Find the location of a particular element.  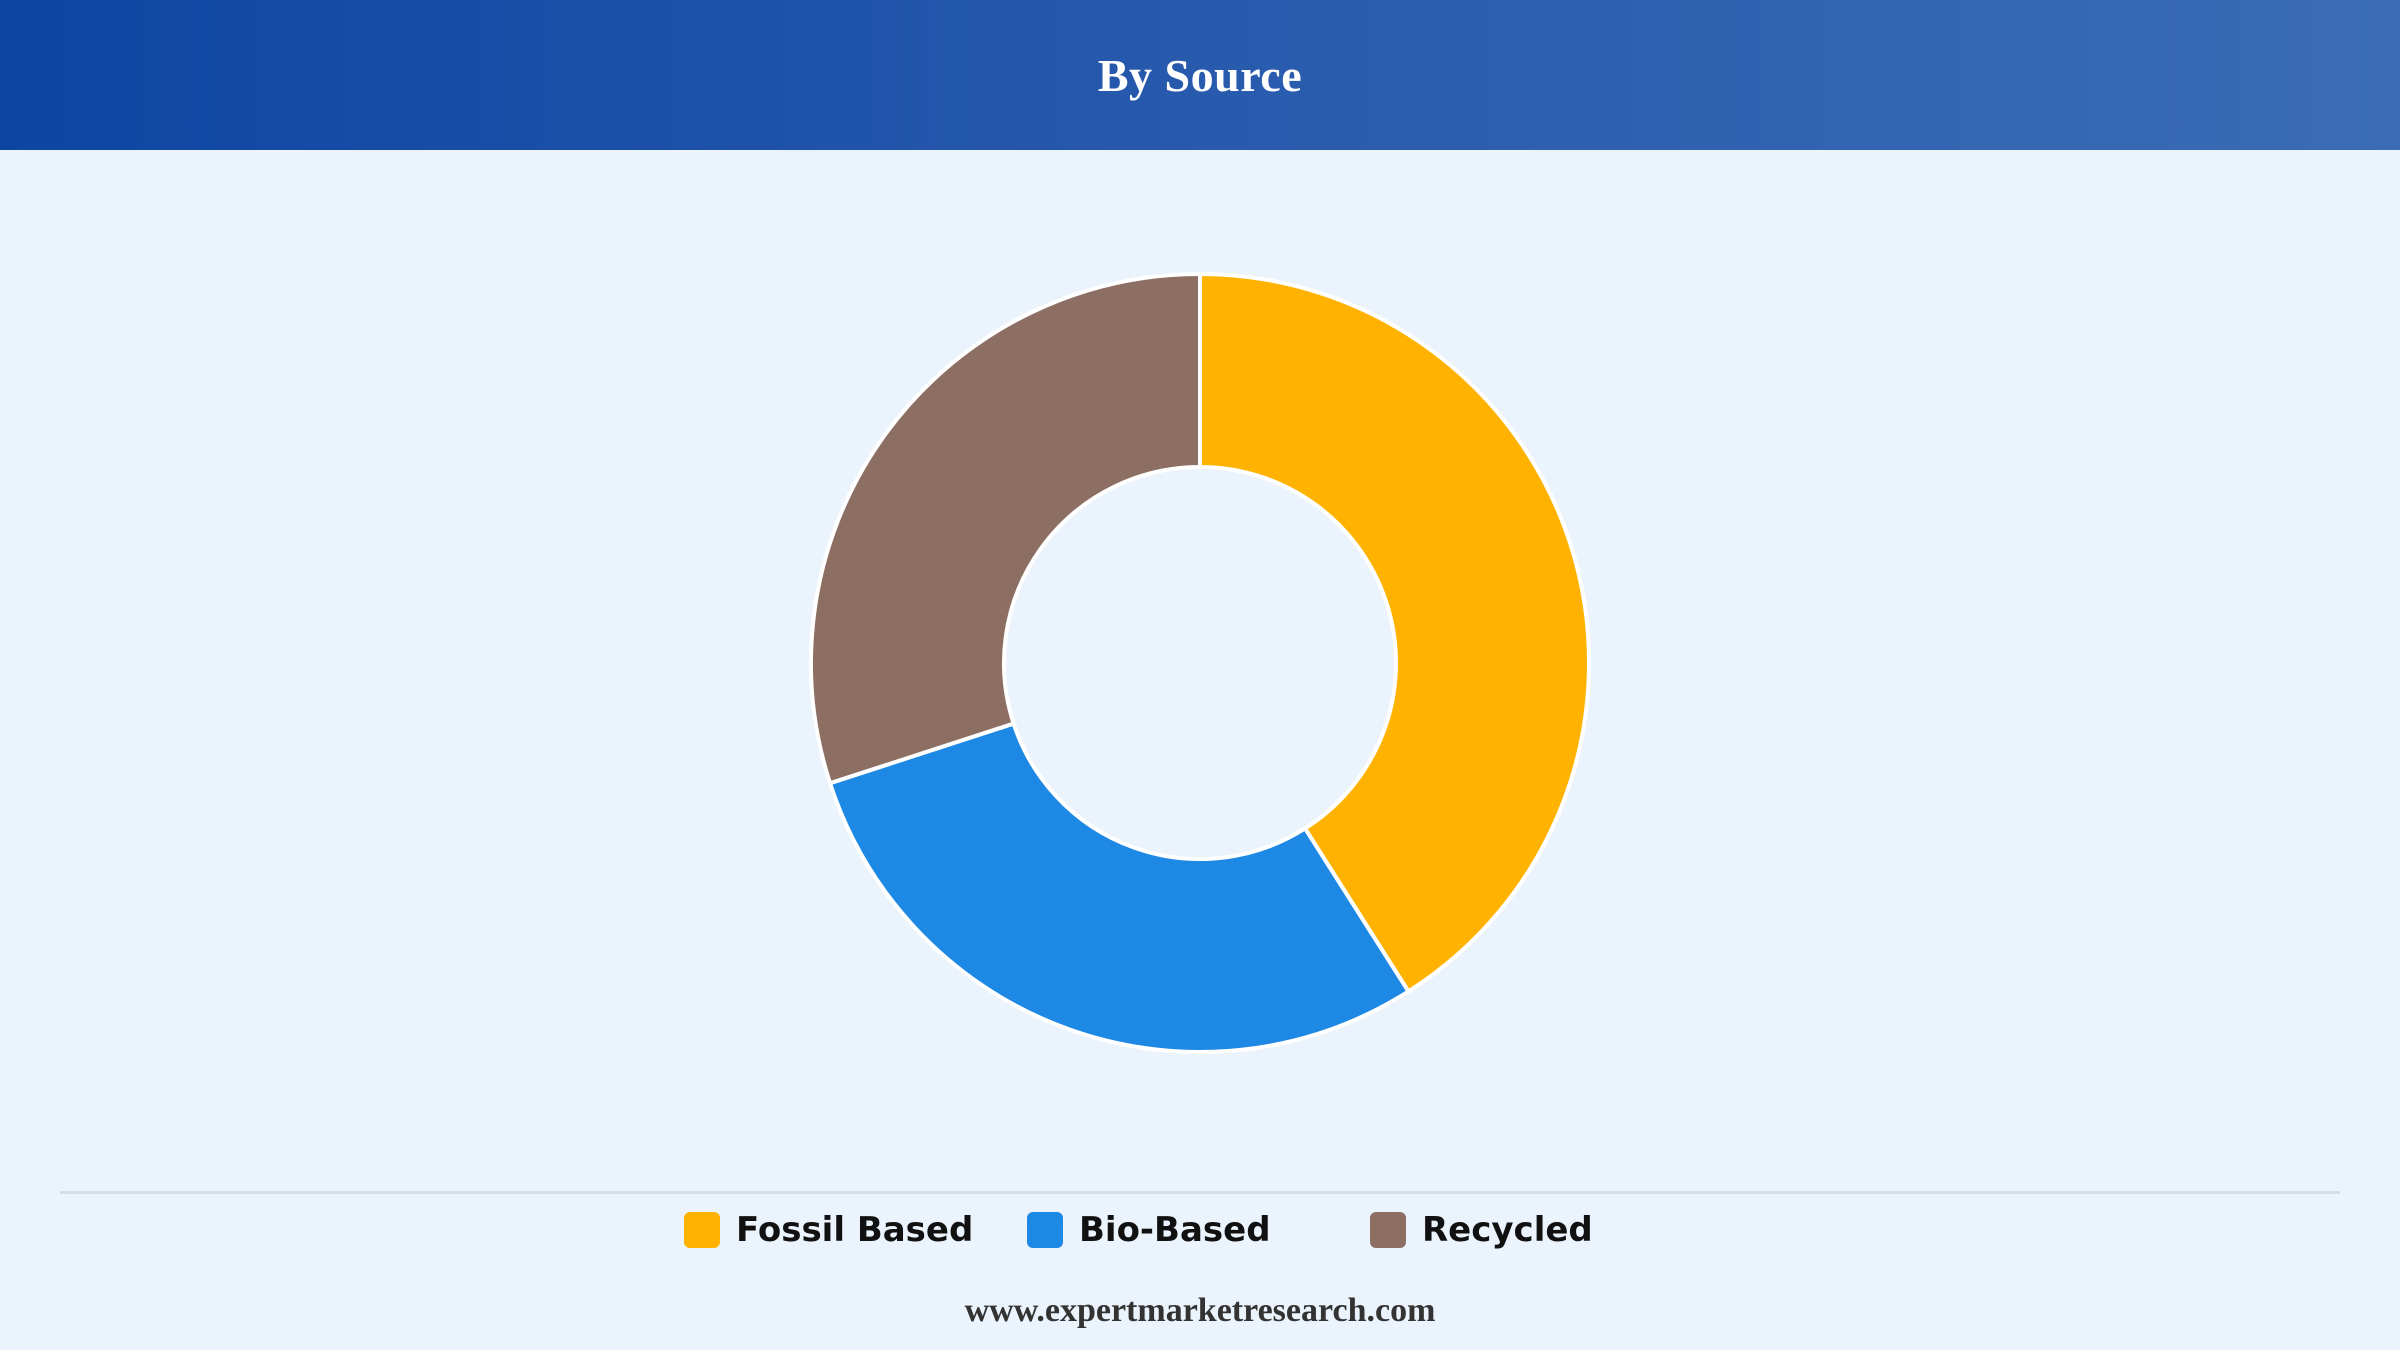

source-url: www.expertmarketresearch.com is located at coordinates (1200, 1310).